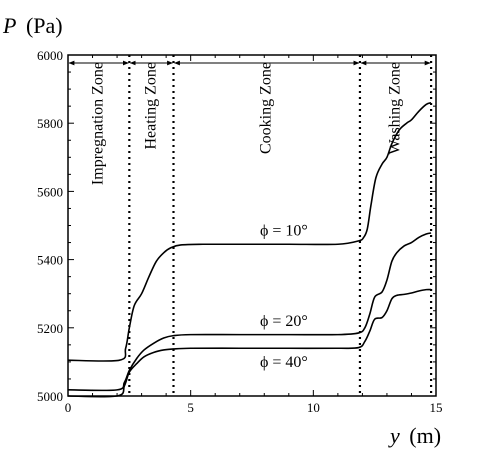 Image resolution: width=500 pixels, height=449 pixels. Describe the element at coordinates (284, 362) in the screenshot. I see `curve-label: ϕ = 40°` at that location.